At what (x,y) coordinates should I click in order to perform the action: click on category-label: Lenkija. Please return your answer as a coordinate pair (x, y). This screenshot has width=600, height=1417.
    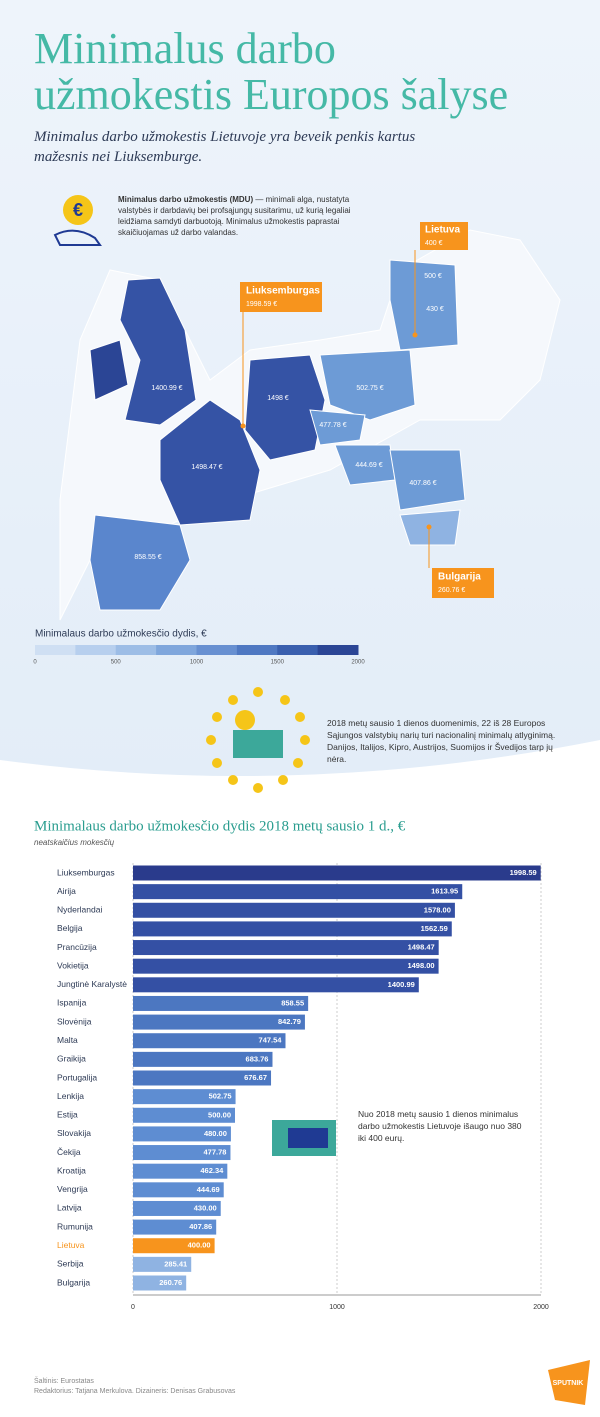
    Looking at the image, I should click on (70, 1096).